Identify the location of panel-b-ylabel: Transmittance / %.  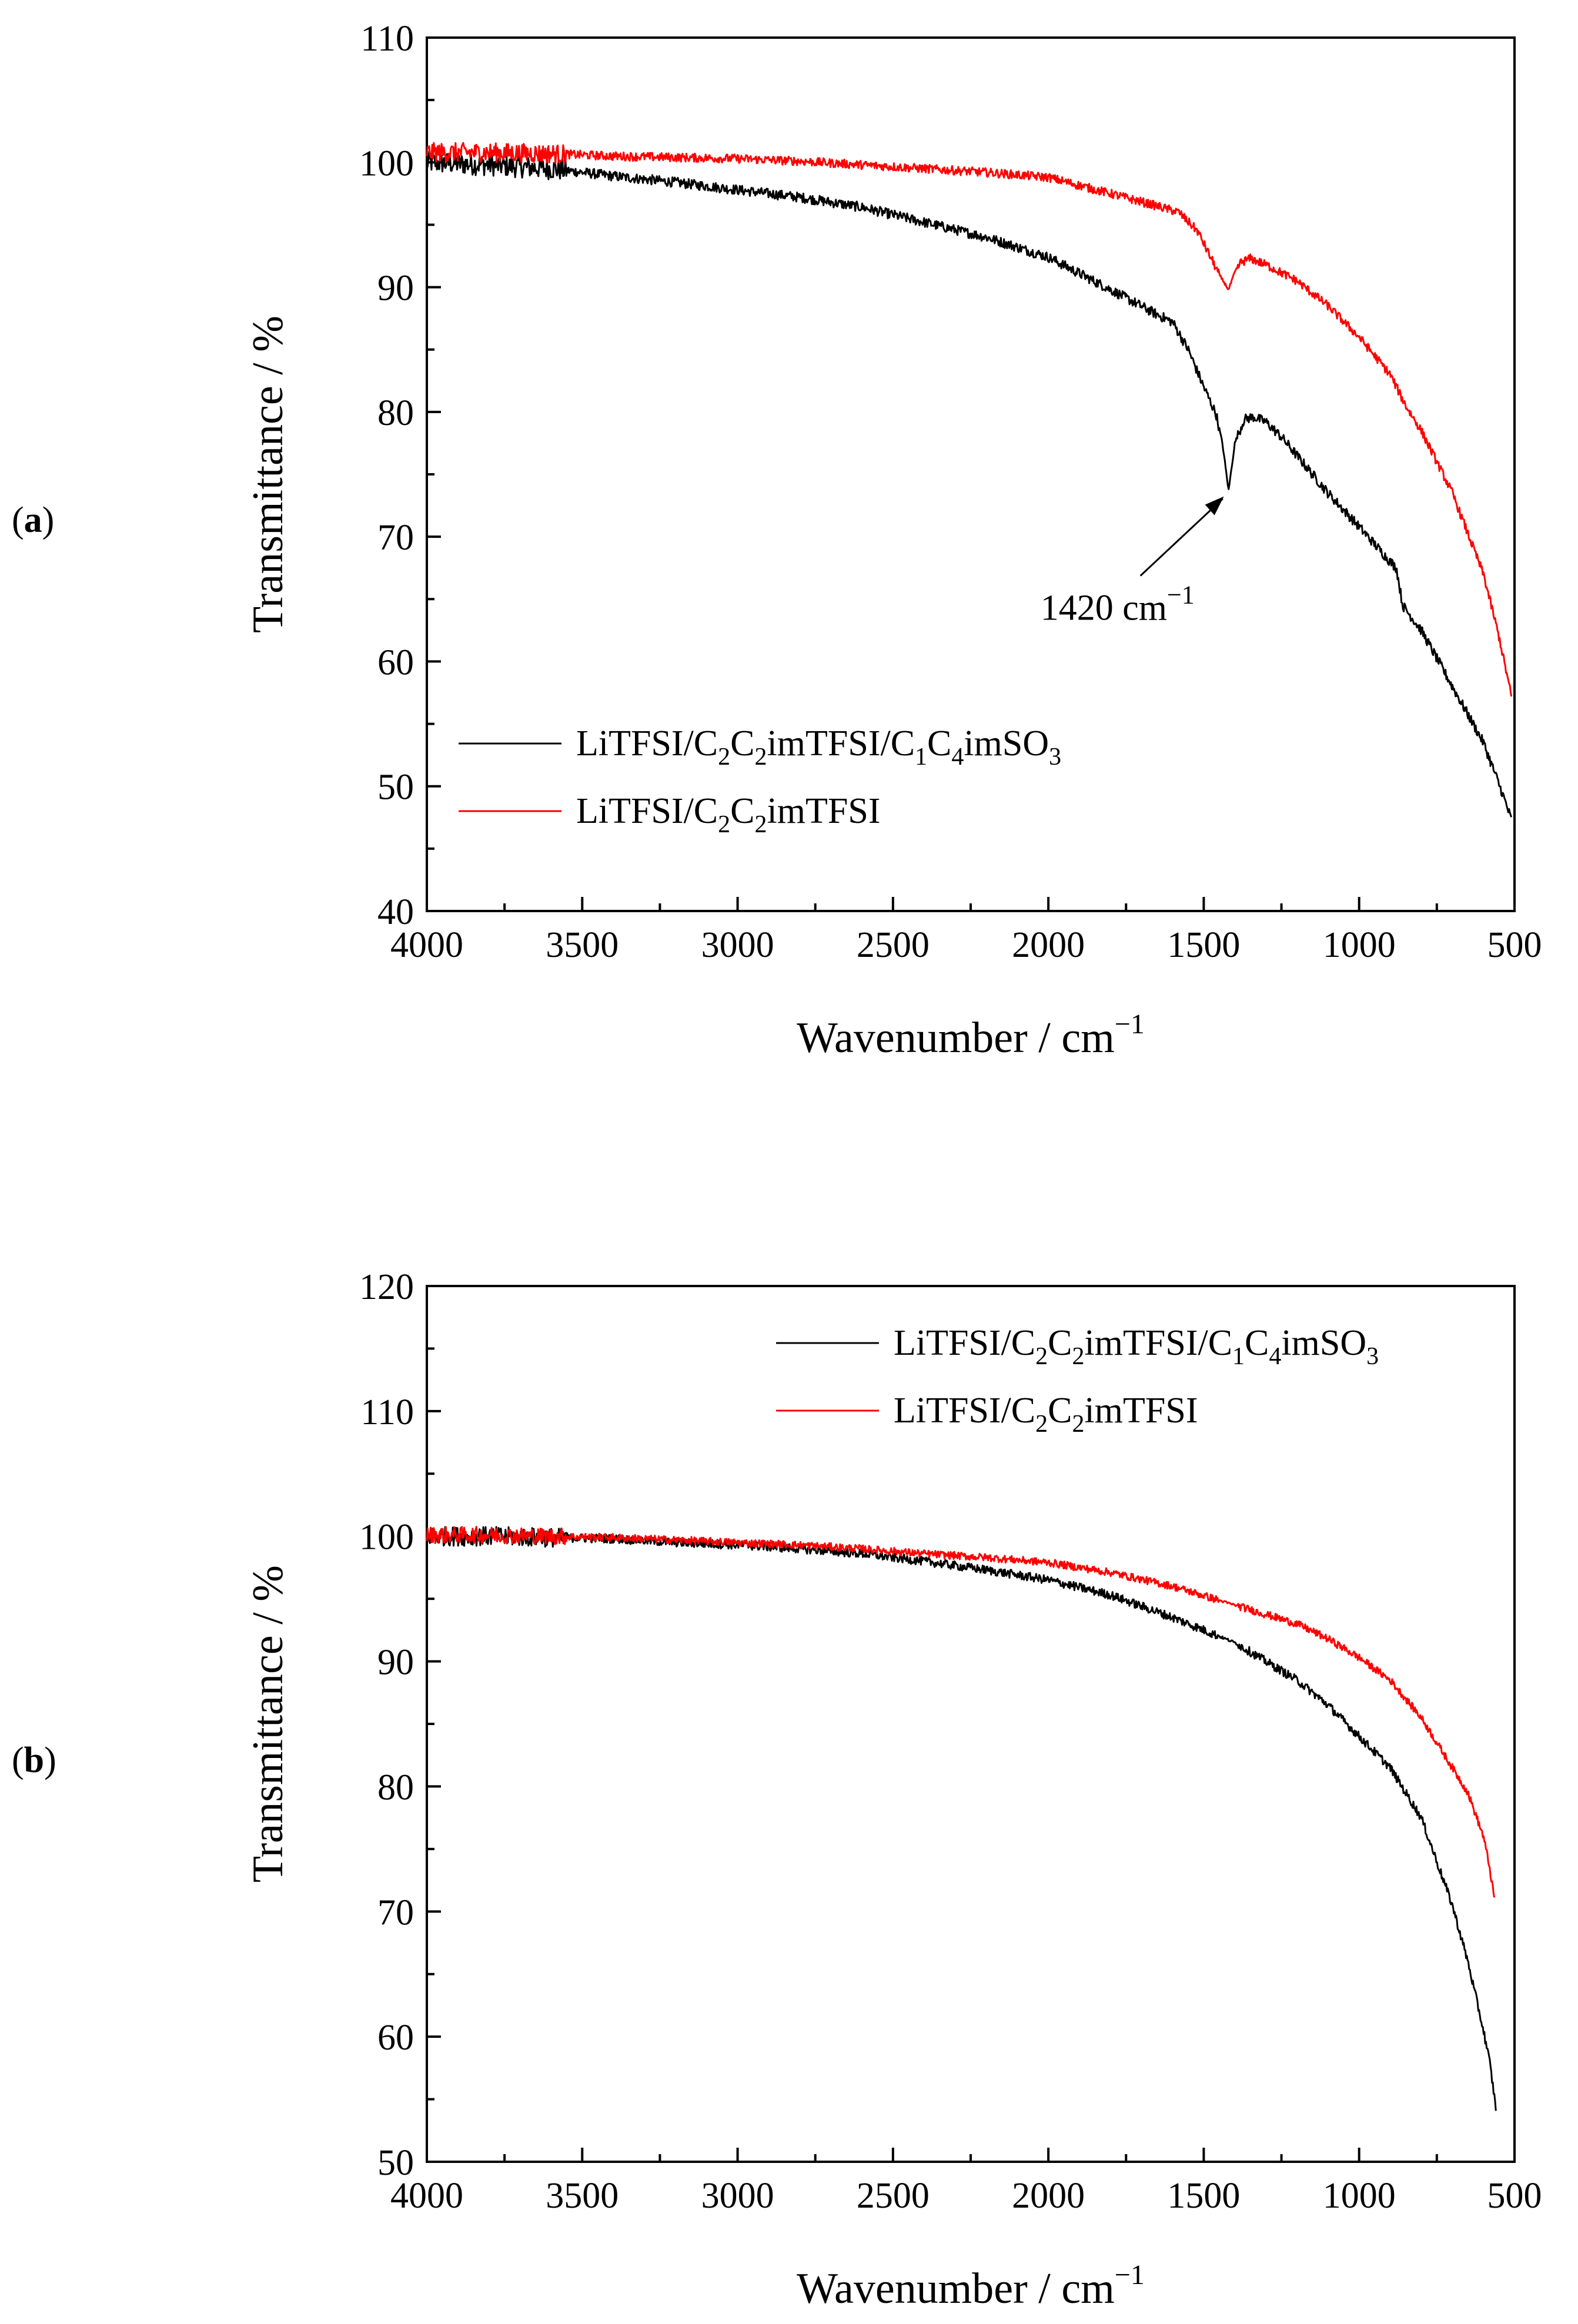
(268, 1724).